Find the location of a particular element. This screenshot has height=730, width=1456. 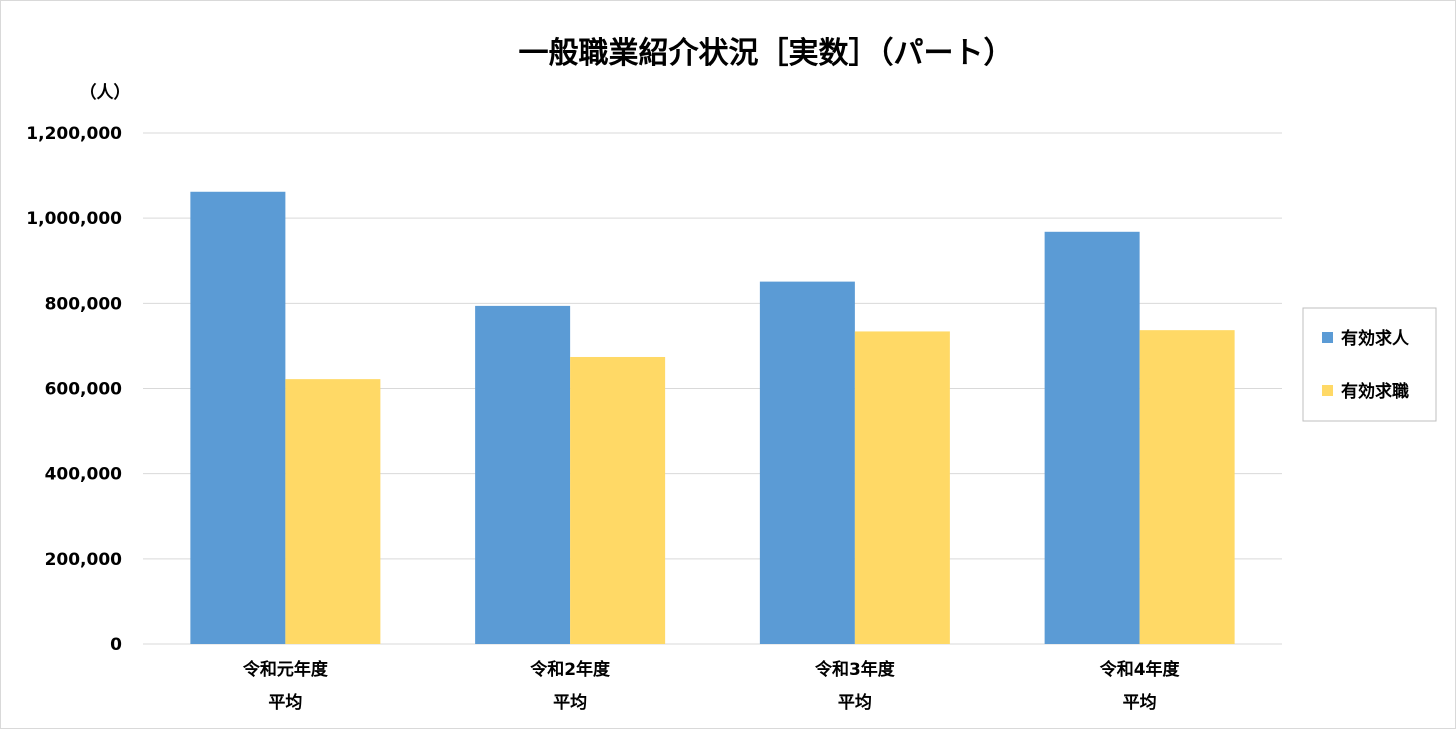

y-axis-unit: （人） is located at coordinates (105, 92).